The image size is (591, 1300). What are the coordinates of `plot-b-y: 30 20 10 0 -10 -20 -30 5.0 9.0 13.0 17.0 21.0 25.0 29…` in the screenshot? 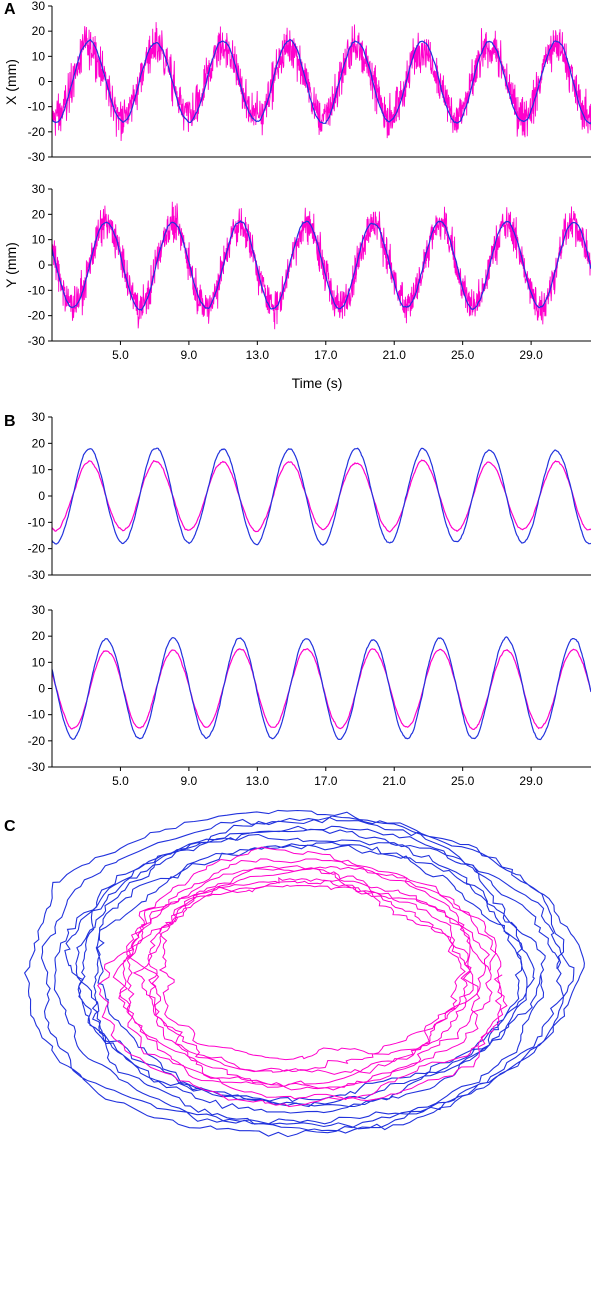 It's located at (309, 695).